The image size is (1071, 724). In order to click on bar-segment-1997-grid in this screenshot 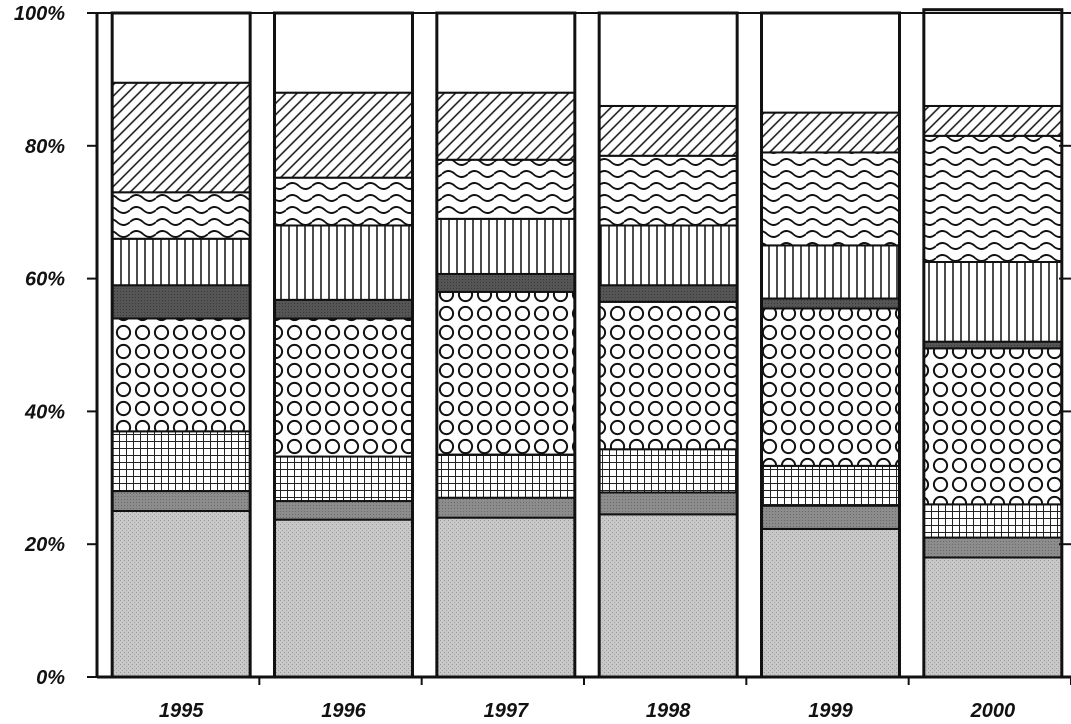, I will do `click(505, 476)`.